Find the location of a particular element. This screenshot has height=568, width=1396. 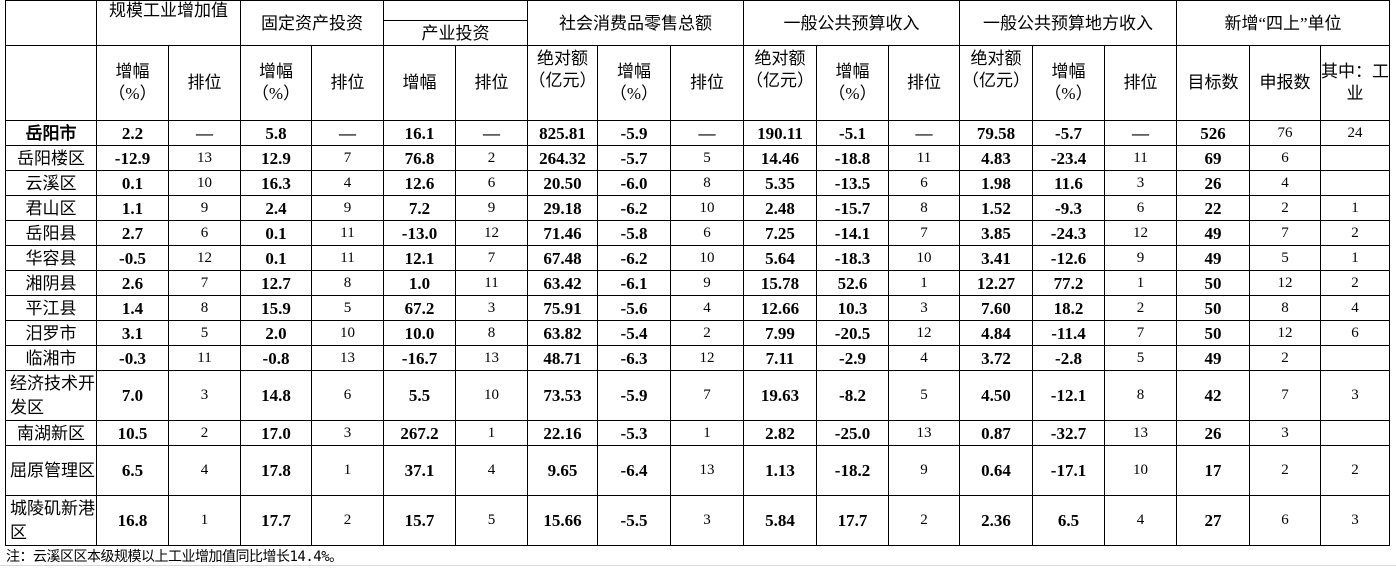

cell-9: 1.13 is located at coordinates (780, 470).